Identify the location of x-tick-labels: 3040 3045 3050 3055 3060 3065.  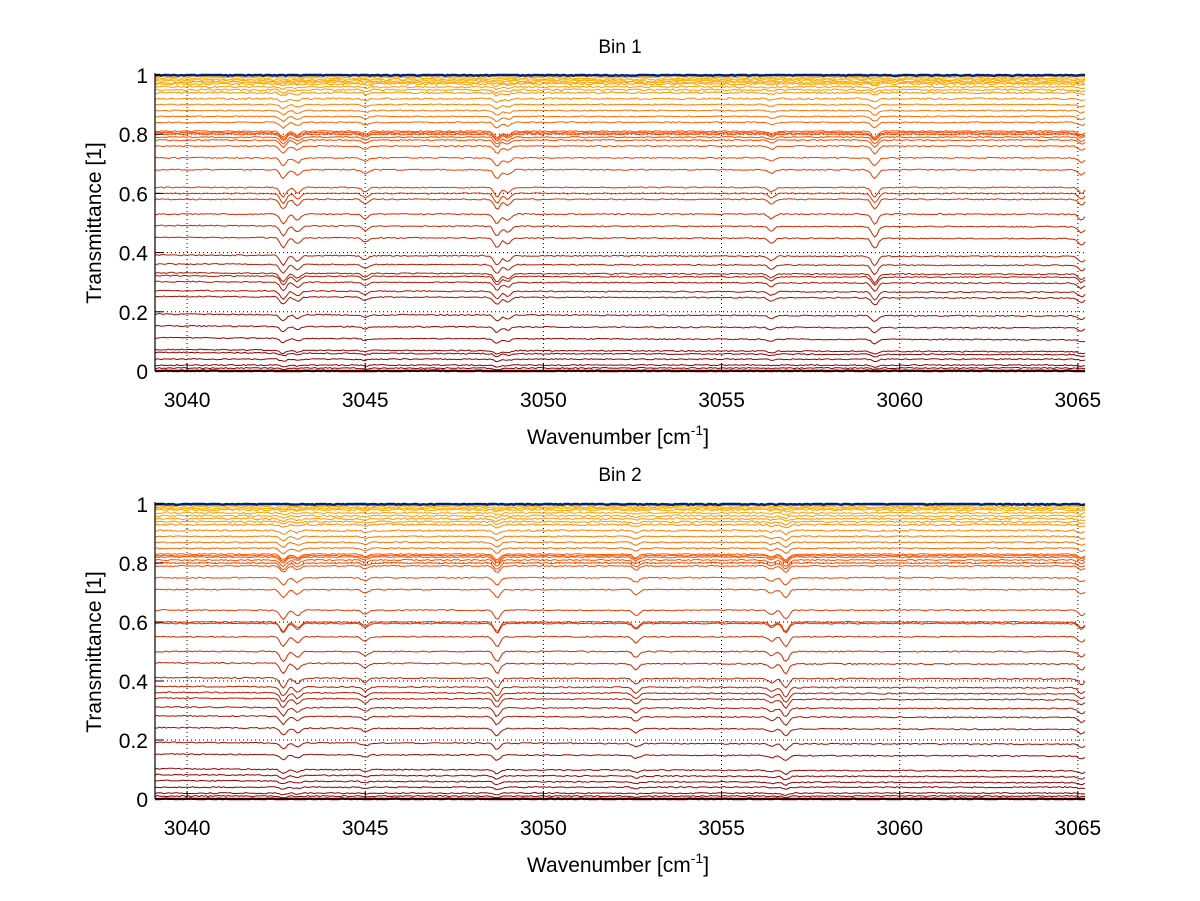
(633, 400).